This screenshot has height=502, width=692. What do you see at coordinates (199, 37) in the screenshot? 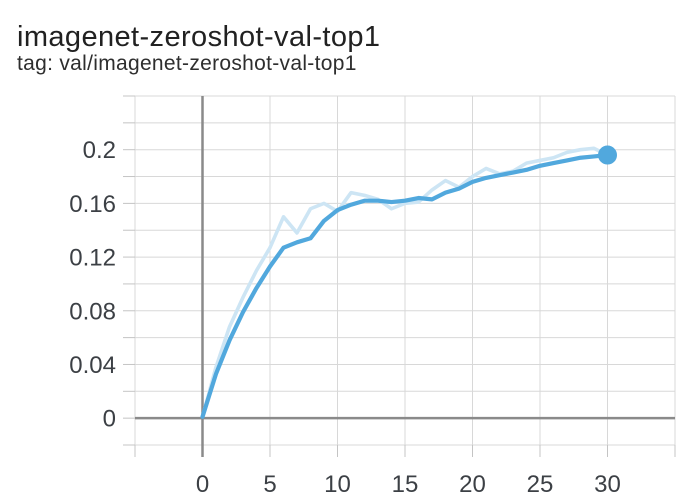
I see `chart-title: imagenet-zeroshot-val-top1` at bounding box center [199, 37].